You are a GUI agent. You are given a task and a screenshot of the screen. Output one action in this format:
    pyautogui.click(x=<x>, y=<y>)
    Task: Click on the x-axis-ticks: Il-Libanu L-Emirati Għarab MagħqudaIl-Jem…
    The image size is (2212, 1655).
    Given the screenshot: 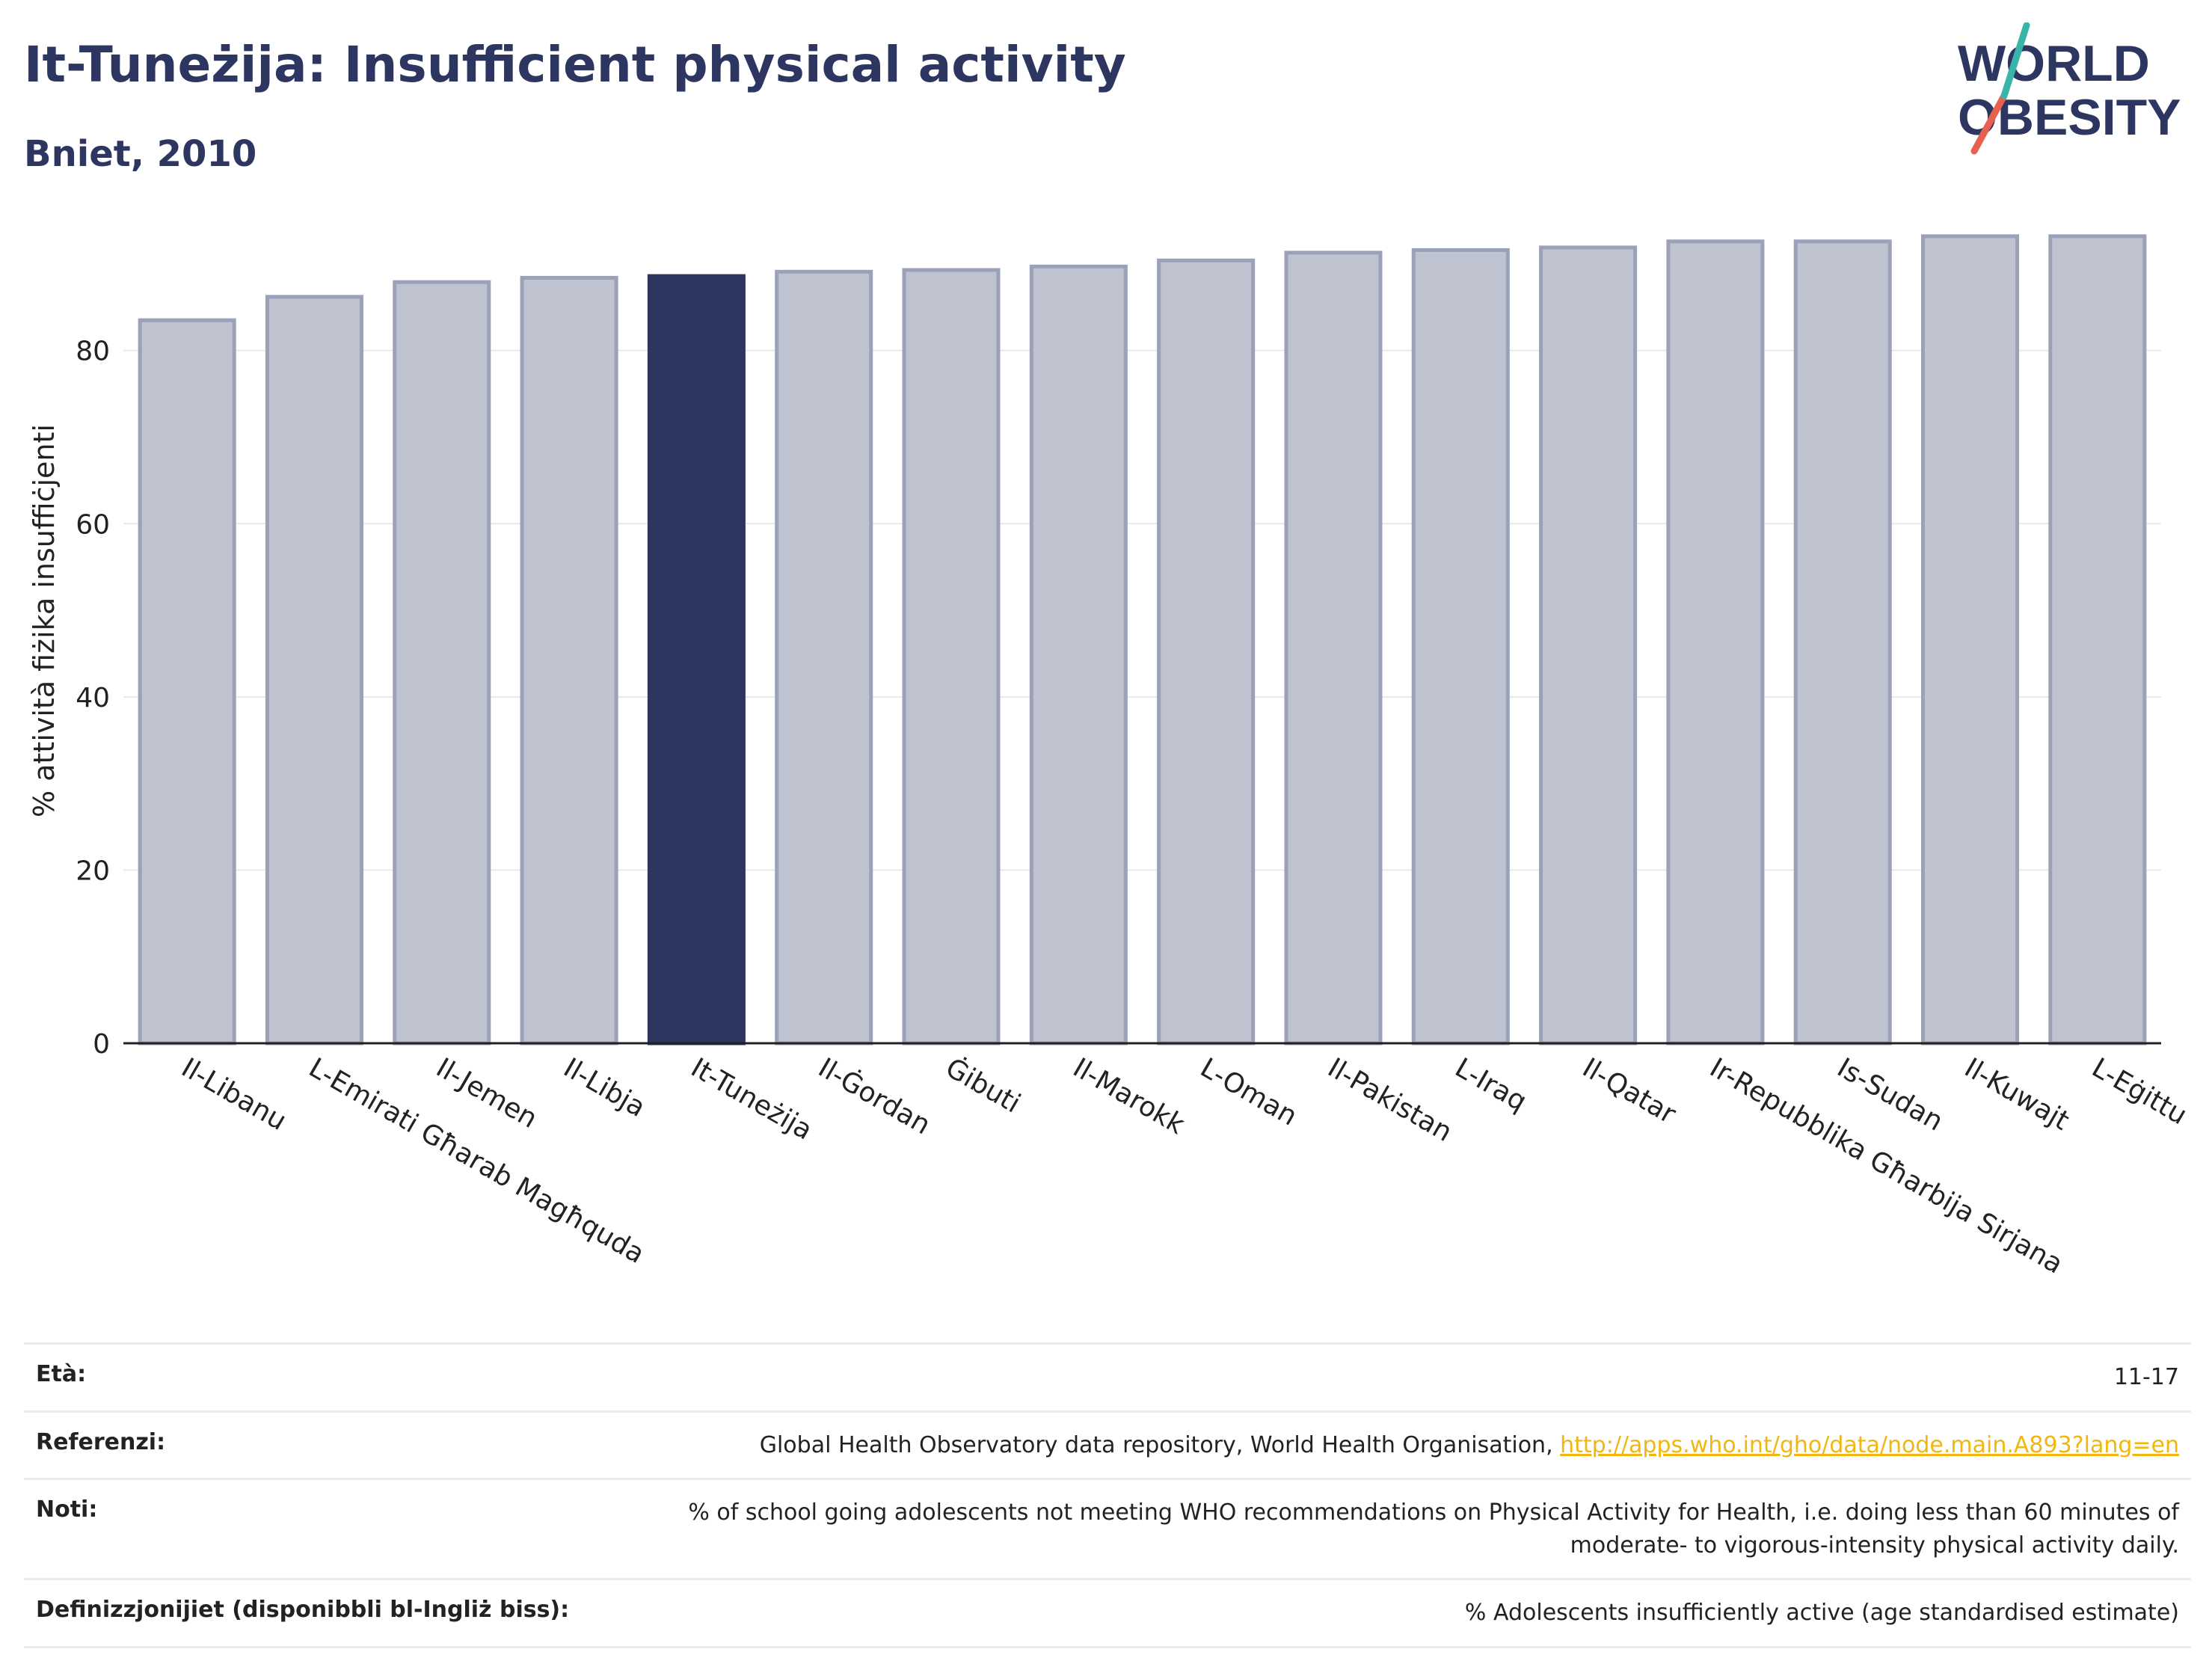 What is the action you would take?
    pyautogui.click(x=1184, y=1165)
    